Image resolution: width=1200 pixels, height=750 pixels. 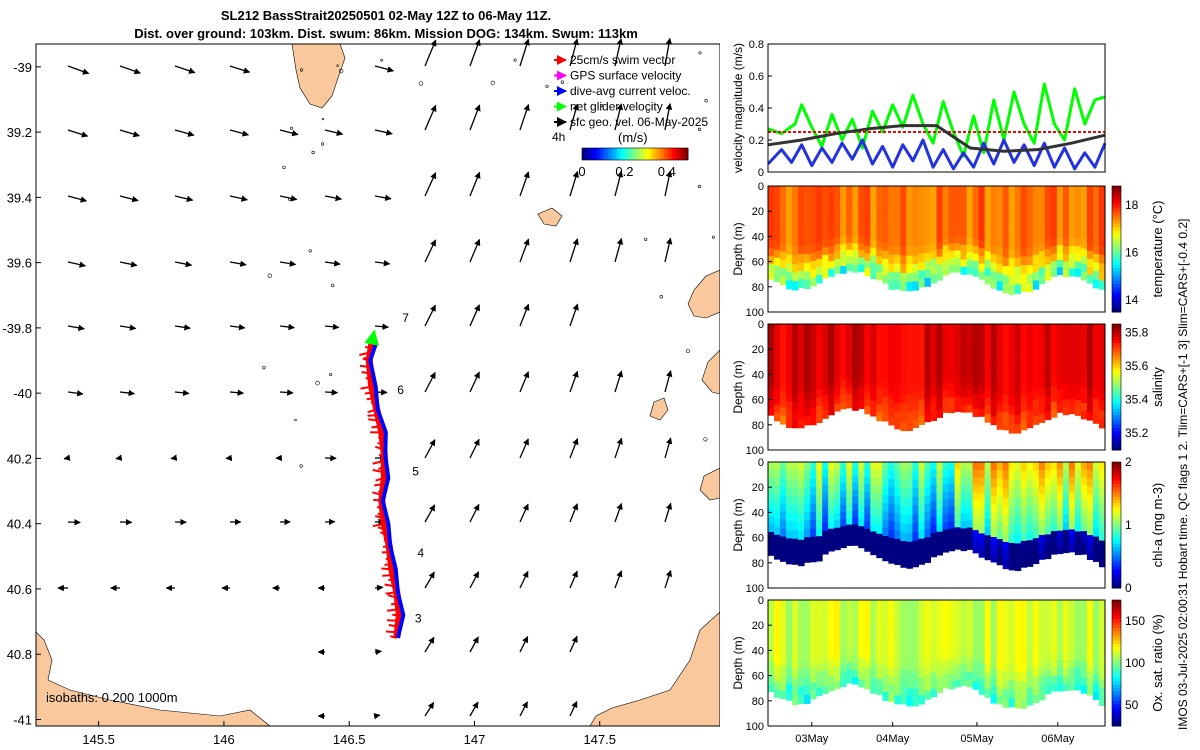 What do you see at coordinates (616, 107) in the screenshot?
I see `legend-label: net glider velocity` at bounding box center [616, 107].